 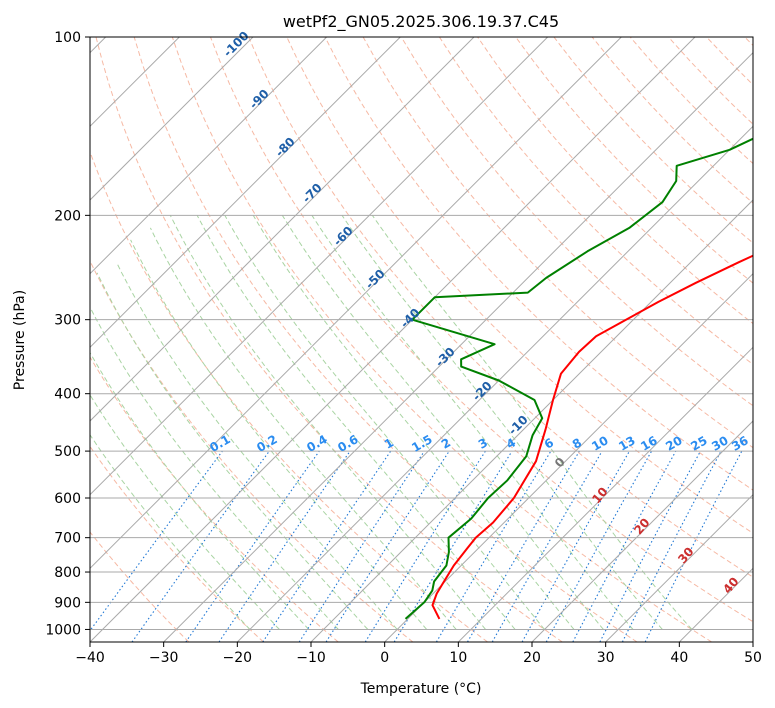 I want to click on x-tick-label: −20, so click(x=238, y=658).